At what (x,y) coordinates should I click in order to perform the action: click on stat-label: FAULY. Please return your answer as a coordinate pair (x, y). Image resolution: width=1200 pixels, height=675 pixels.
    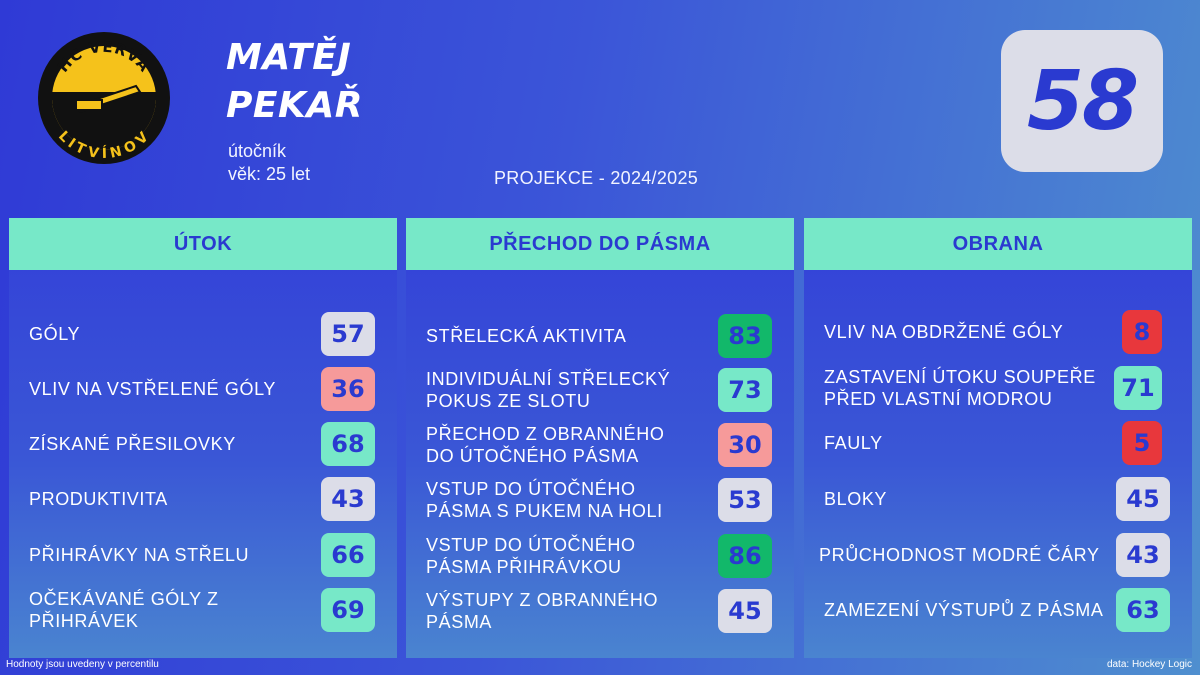
    Looking at the image, I should click on (853, 443).